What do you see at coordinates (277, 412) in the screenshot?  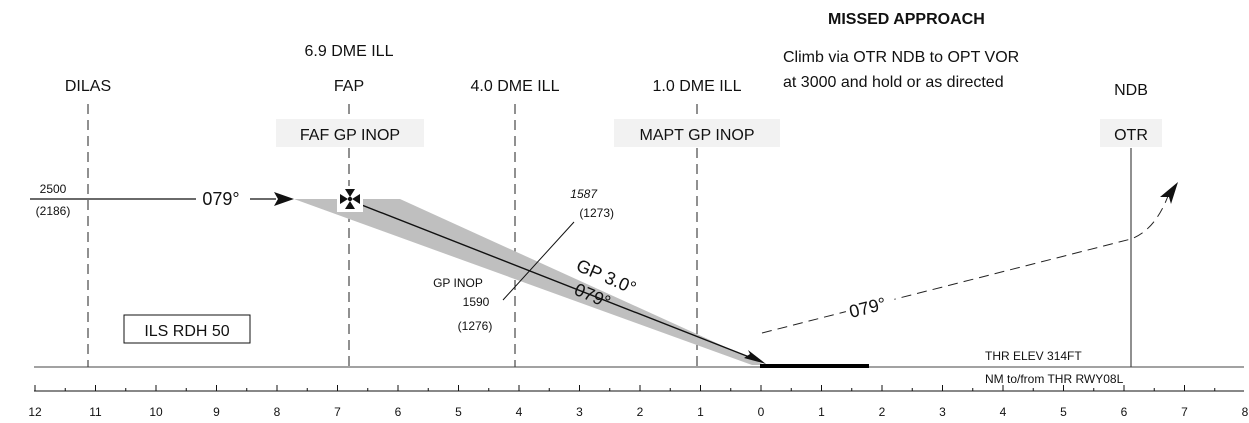 I see `scale-label-left-8: 8` at bounding box center [277, 412].